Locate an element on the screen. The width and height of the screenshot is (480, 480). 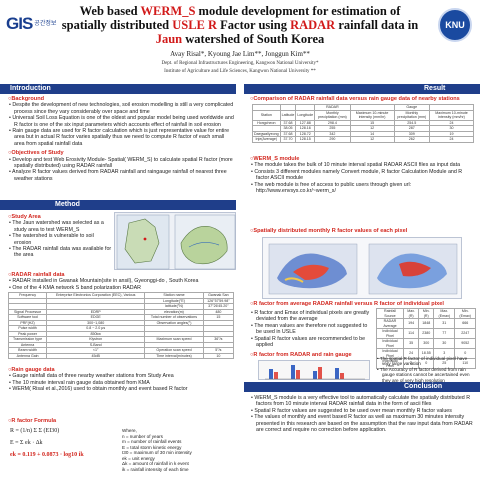
table-cell: 37.70 is located at coordinates (288, 139).